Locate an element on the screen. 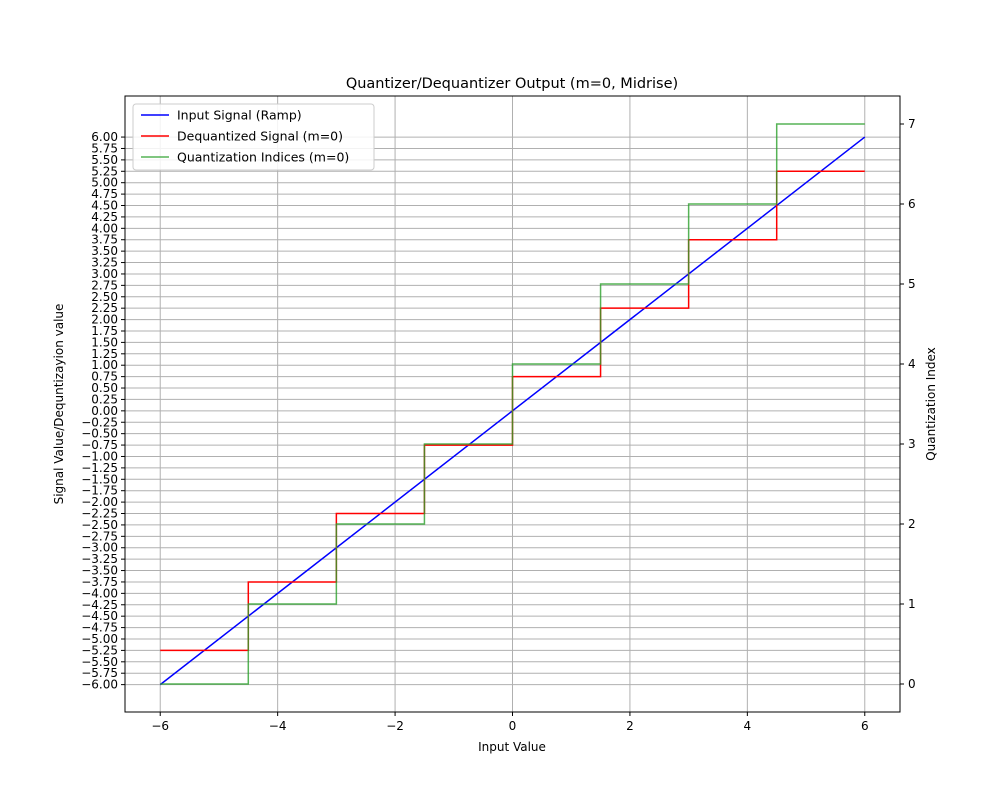 The height and width of the screenshot is (800, 1000). y-tick-label: −5.75 is located at coordinates (99, 673).